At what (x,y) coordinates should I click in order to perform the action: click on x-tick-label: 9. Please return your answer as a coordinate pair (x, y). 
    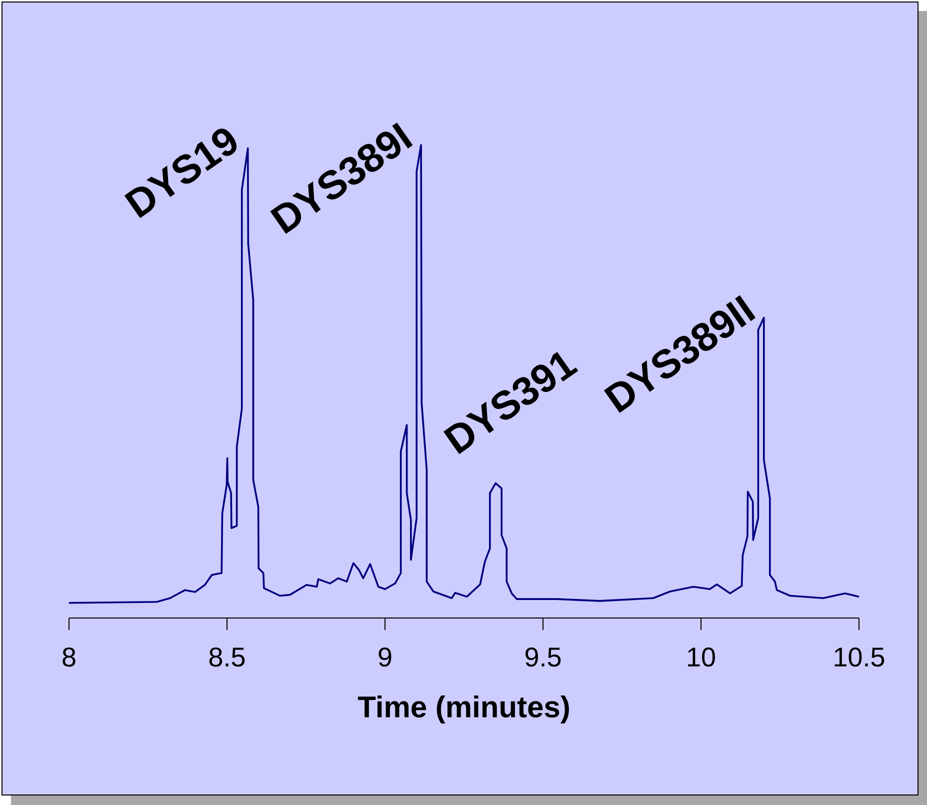
    Looking at the image, I should click on (385, 657).